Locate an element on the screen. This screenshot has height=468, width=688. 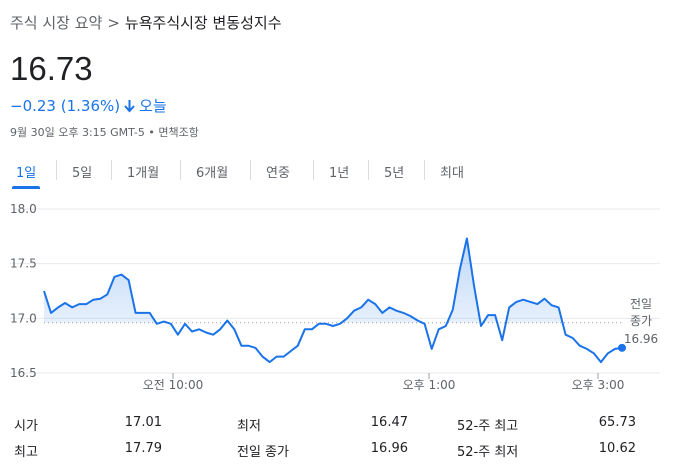
y-tick-label: 18.0 is located at coordinates (23, 209).